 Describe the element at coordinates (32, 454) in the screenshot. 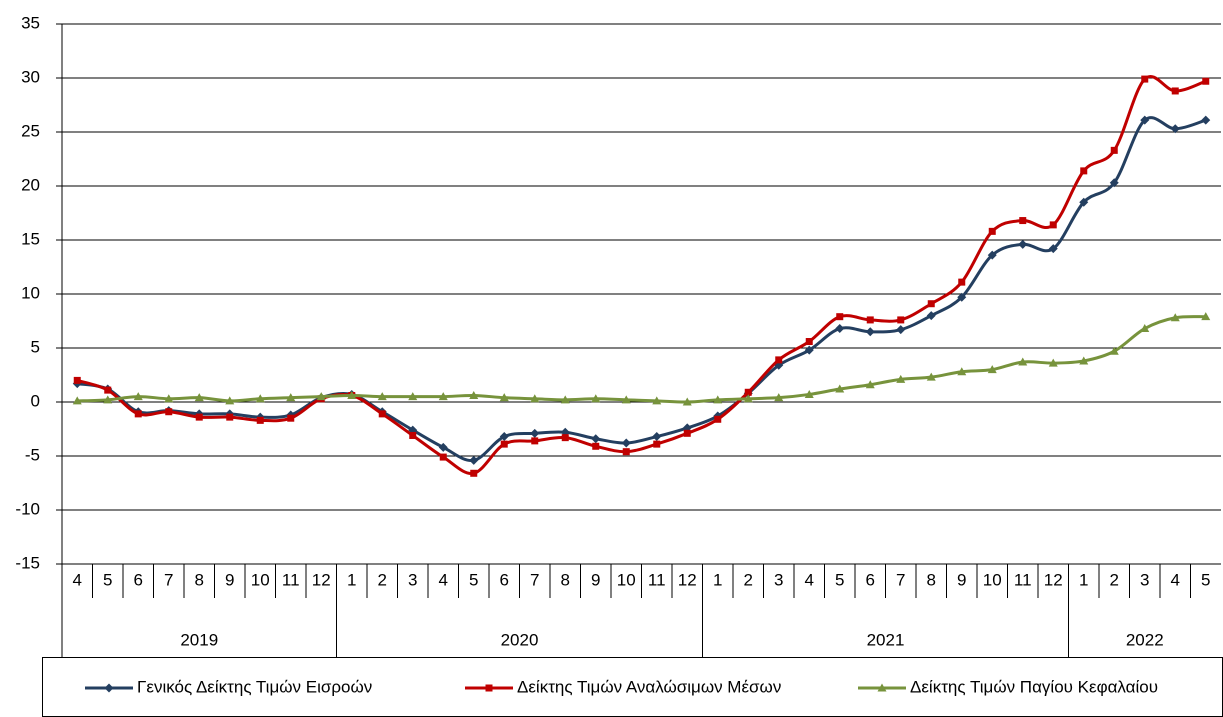

I see `y-tick-label: -5` at that location.